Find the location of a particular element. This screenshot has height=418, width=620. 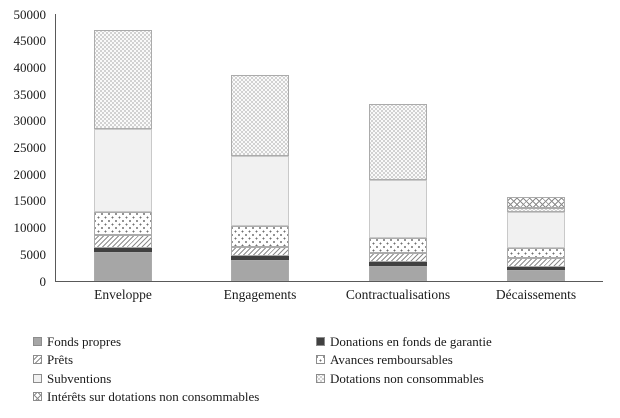

y-tick-label: 35000 is located at coordinates (30, 94).